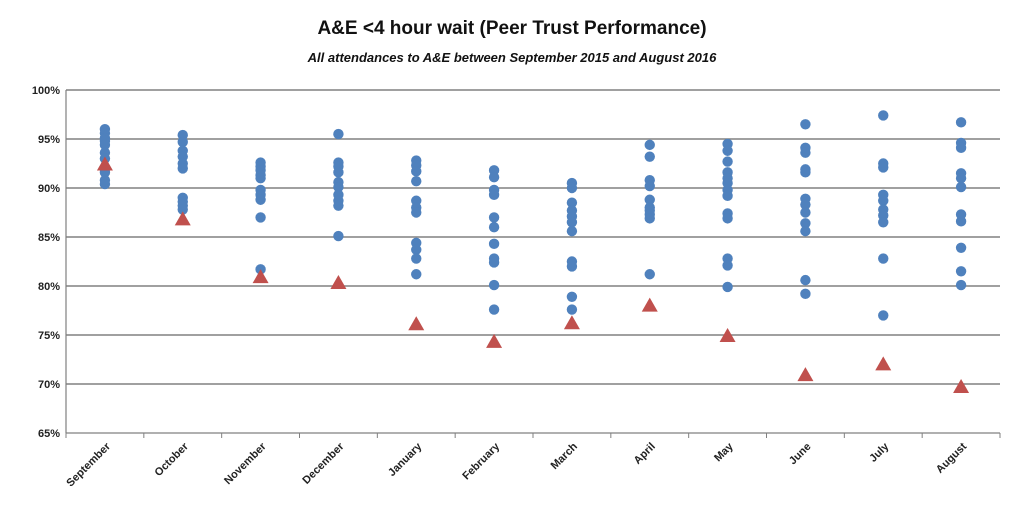 The image size is (1024, 520). Describe the element at coordinates (49, 336) in the screenshot. I see `y-tick-label: 75%` at that location.